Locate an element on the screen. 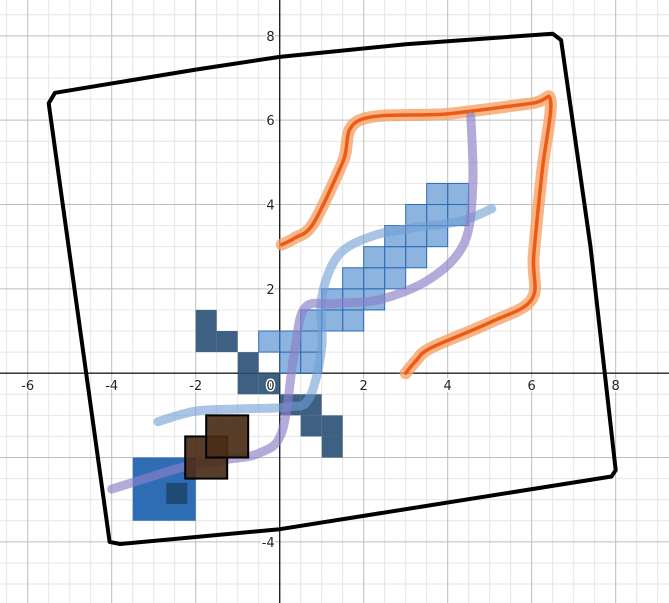 This screenshot has width=669, height=603. brown-square is located at coordinates (227, 436).